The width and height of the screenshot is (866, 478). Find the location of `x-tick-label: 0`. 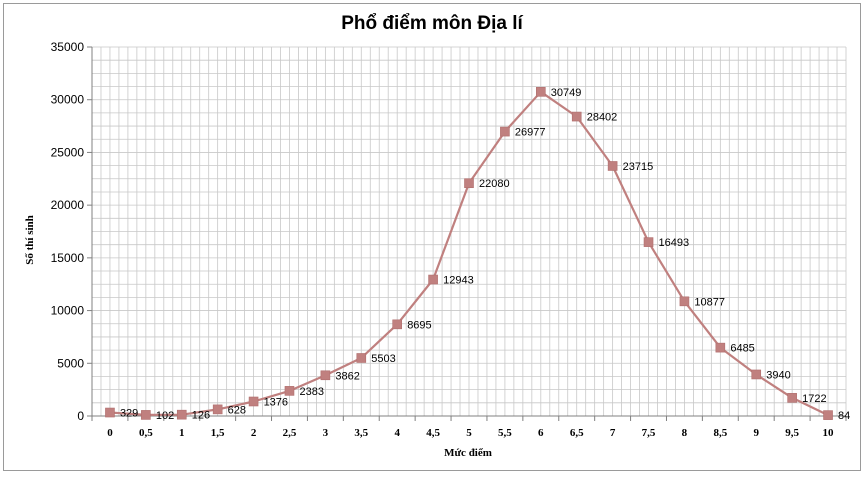

x-tick-label: 0 is located at coordinates (110, 433).